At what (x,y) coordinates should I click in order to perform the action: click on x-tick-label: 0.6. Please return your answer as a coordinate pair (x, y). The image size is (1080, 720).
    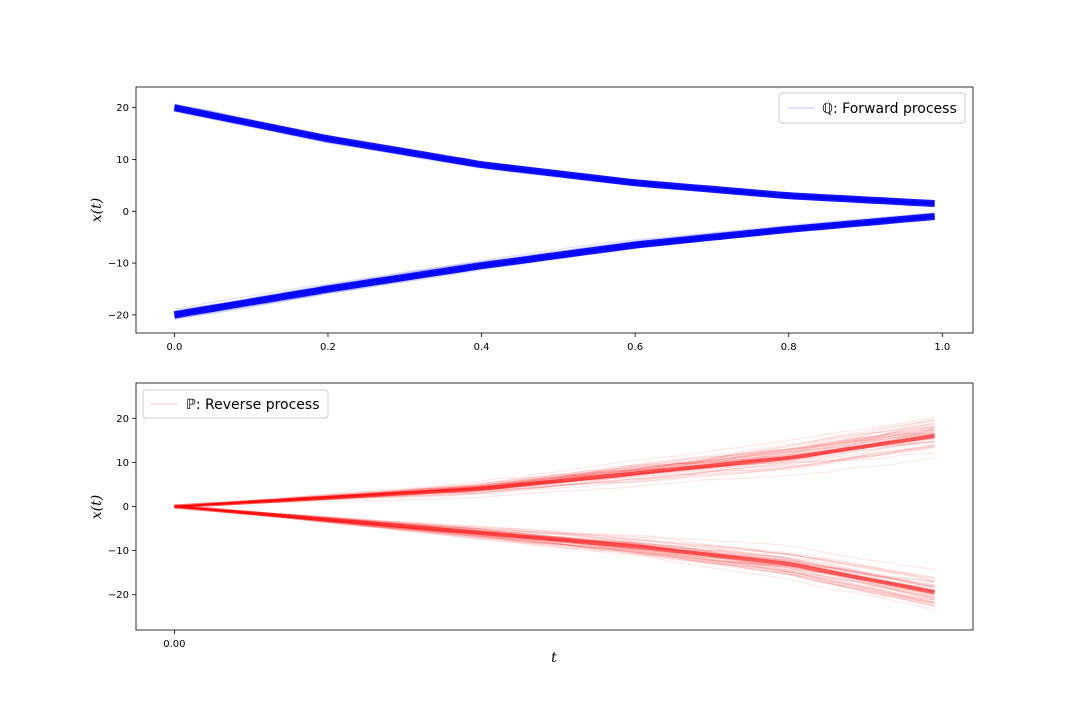
    Looking at the image, I should click on (635, 347).